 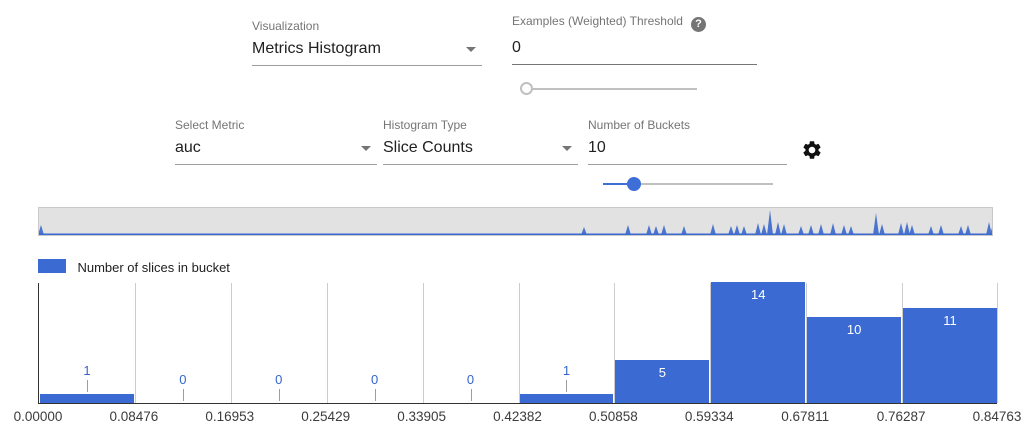 I want to click on number-of-buckets-input: 10, so click(x=687, y=151).